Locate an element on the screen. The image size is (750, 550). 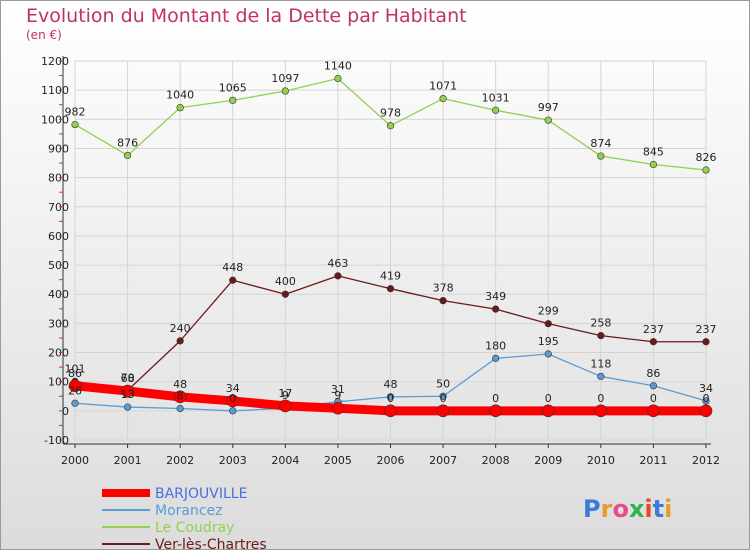
data-label: 68 is located at coordinates (128, 378).